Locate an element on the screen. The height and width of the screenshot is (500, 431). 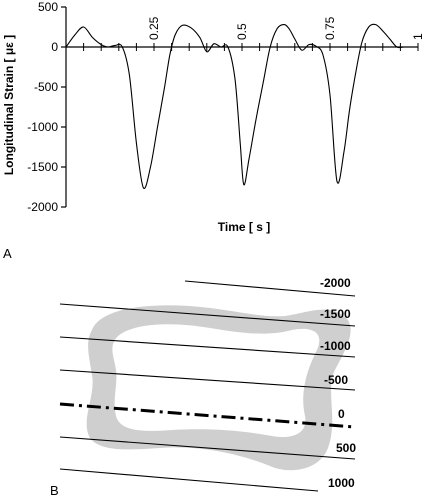
band-label-minus-1000: -1000 is located at coordinates (335, 346).